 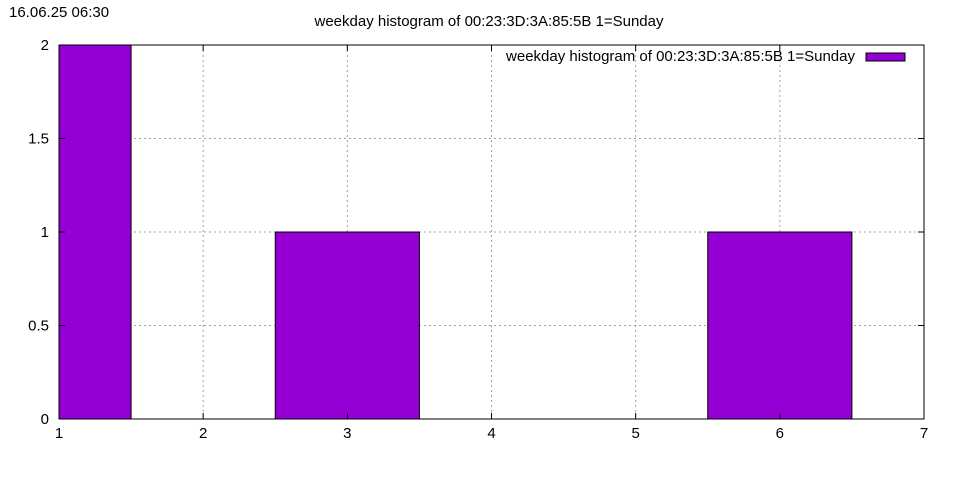 I want to click on y-tick-label-1.5: 1.5, so click(x=38, y=139).